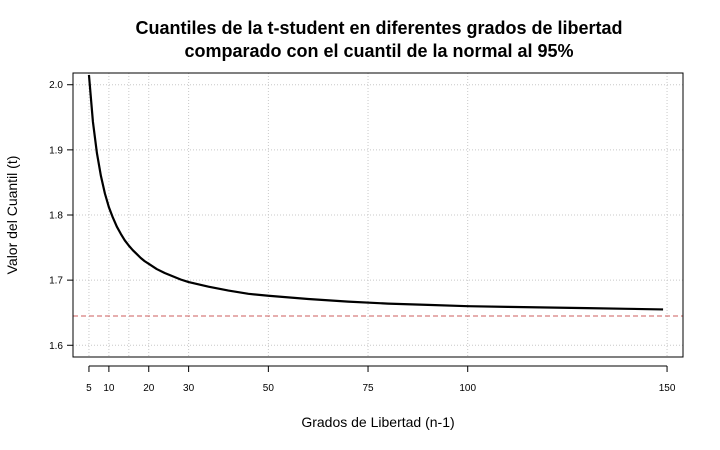  What do you see at coordinates (56, 281) in the screenshot?
I see `y-tick-label: 1.7` at bounding box center [56, 281].